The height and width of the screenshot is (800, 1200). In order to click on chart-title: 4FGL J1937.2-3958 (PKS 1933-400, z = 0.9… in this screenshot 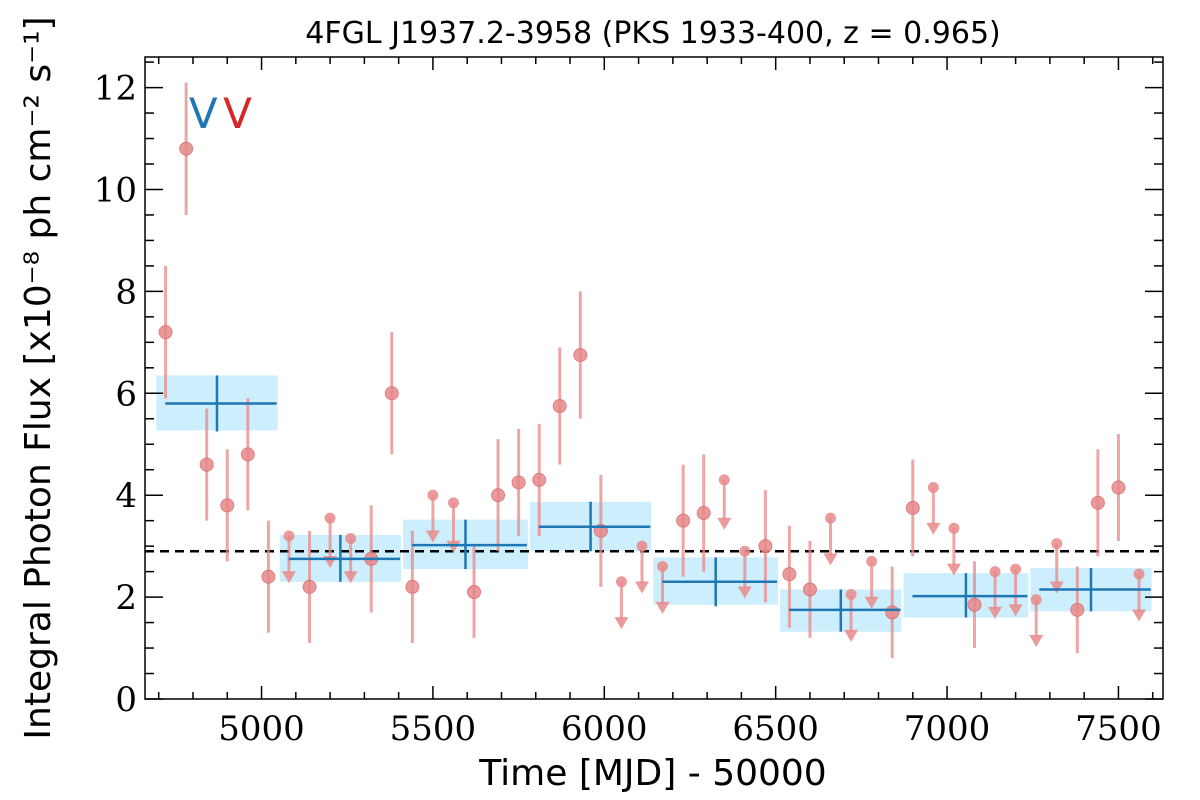, I will do `click(652, 33)`.